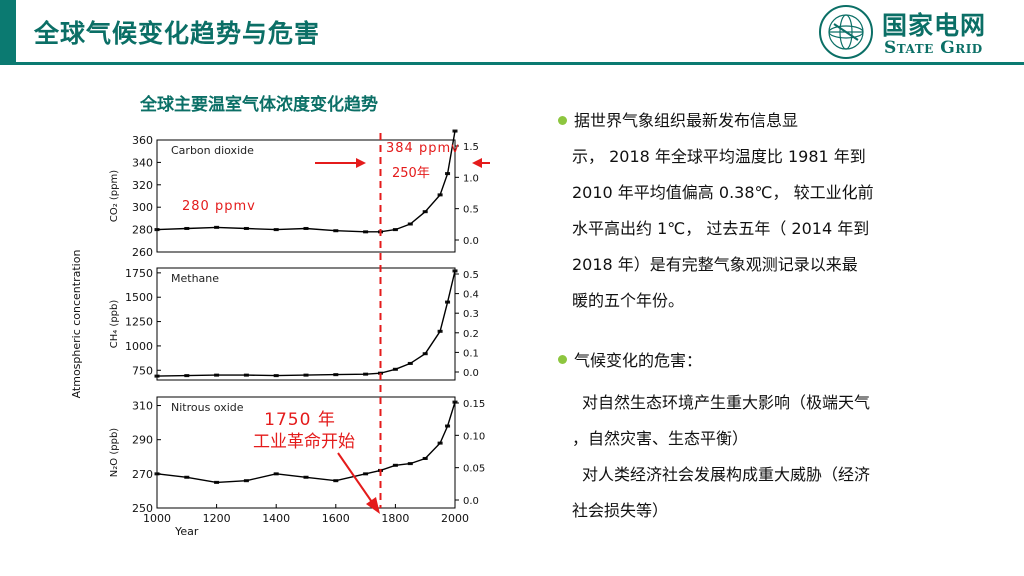 Image resolution: width=1024 pixels, height=576 pixels. What do you see at coordinates (142, 207) in the screenshot?
I see `y-tick-label: 300` at bounding box center [142, 207].